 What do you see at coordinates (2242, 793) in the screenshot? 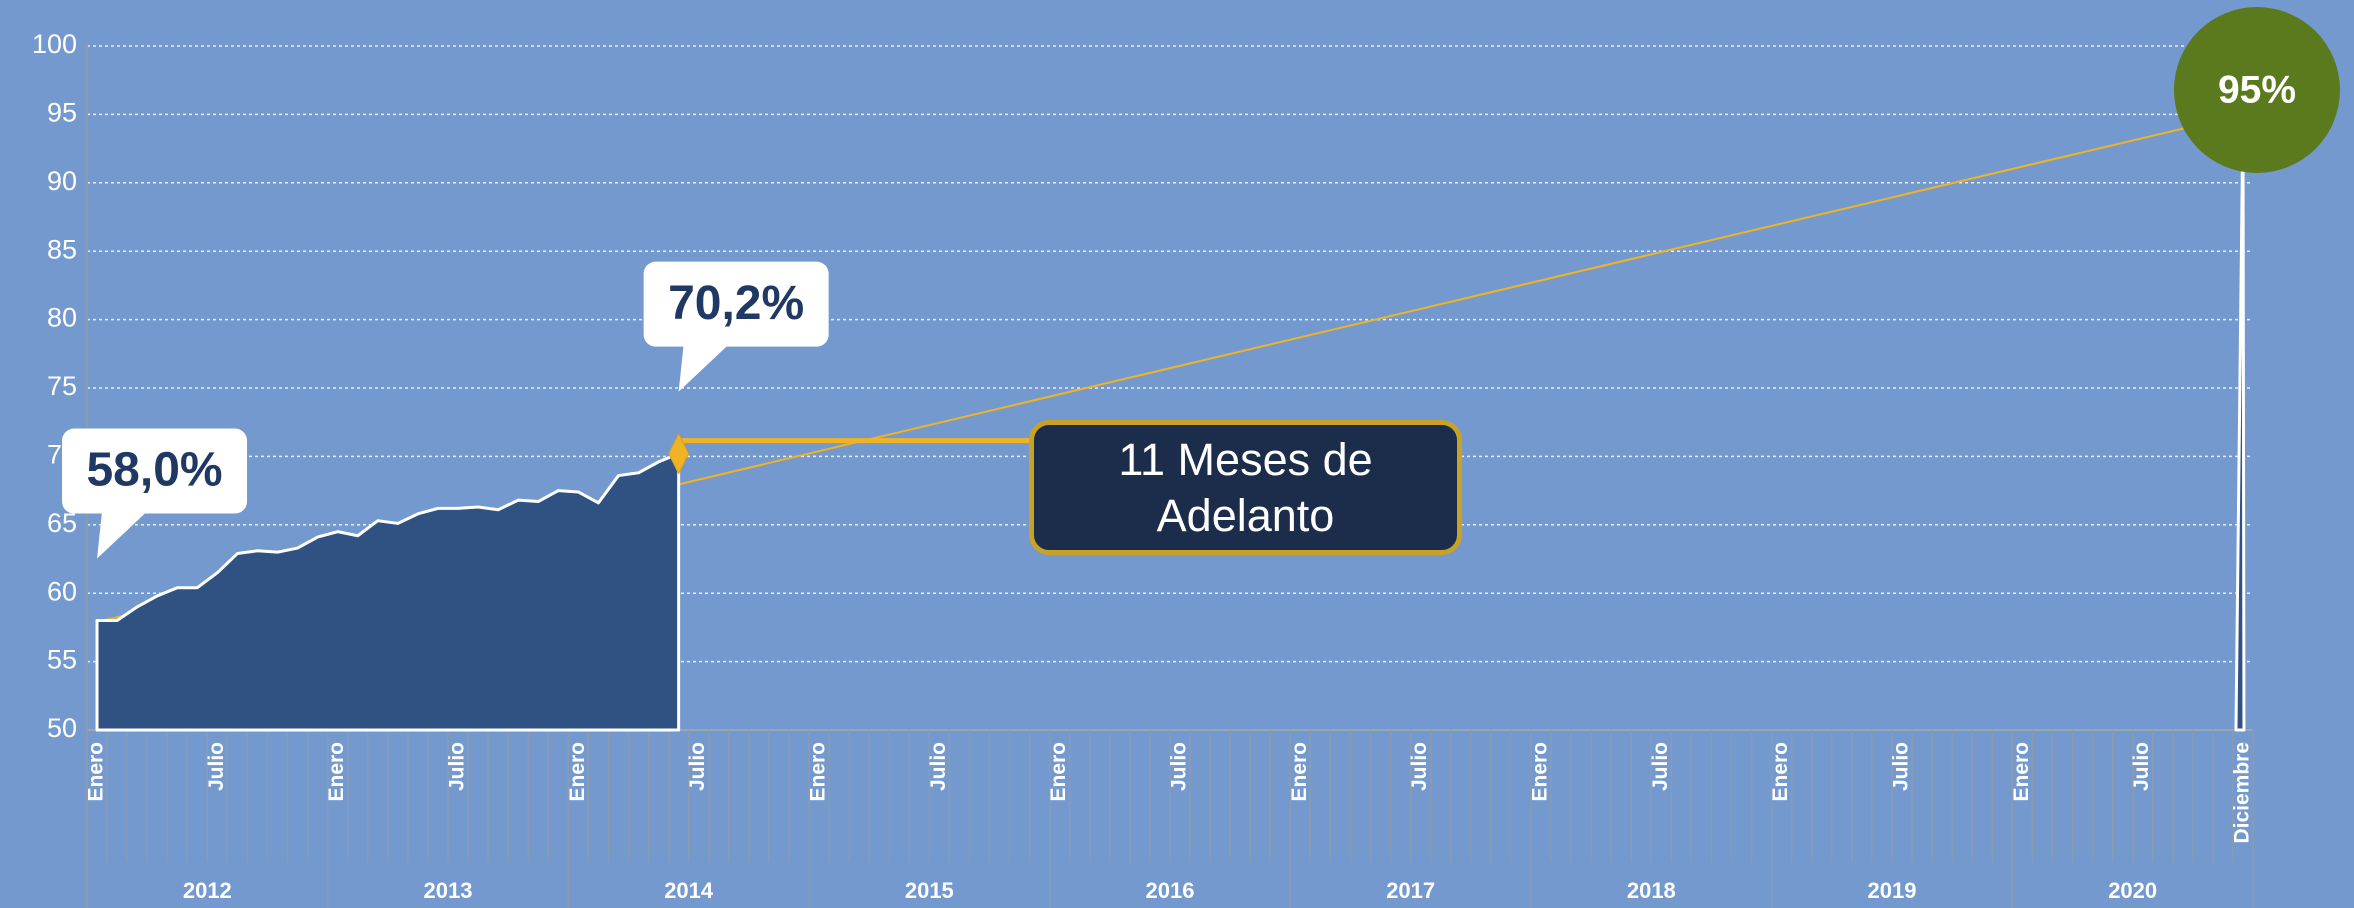
I see `x-tick-label: Diciembre` at bounding box center [2242, 793].